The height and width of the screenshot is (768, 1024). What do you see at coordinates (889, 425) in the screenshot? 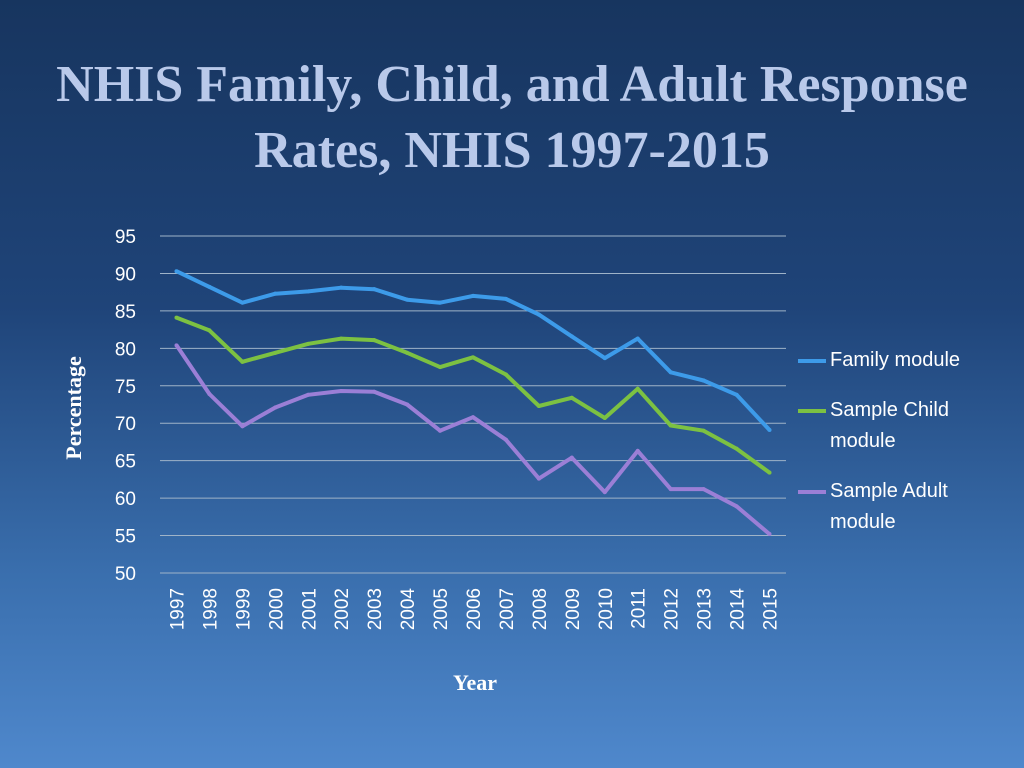
I see `legend-label: Sample Child module` at bounding box center [889, 425].